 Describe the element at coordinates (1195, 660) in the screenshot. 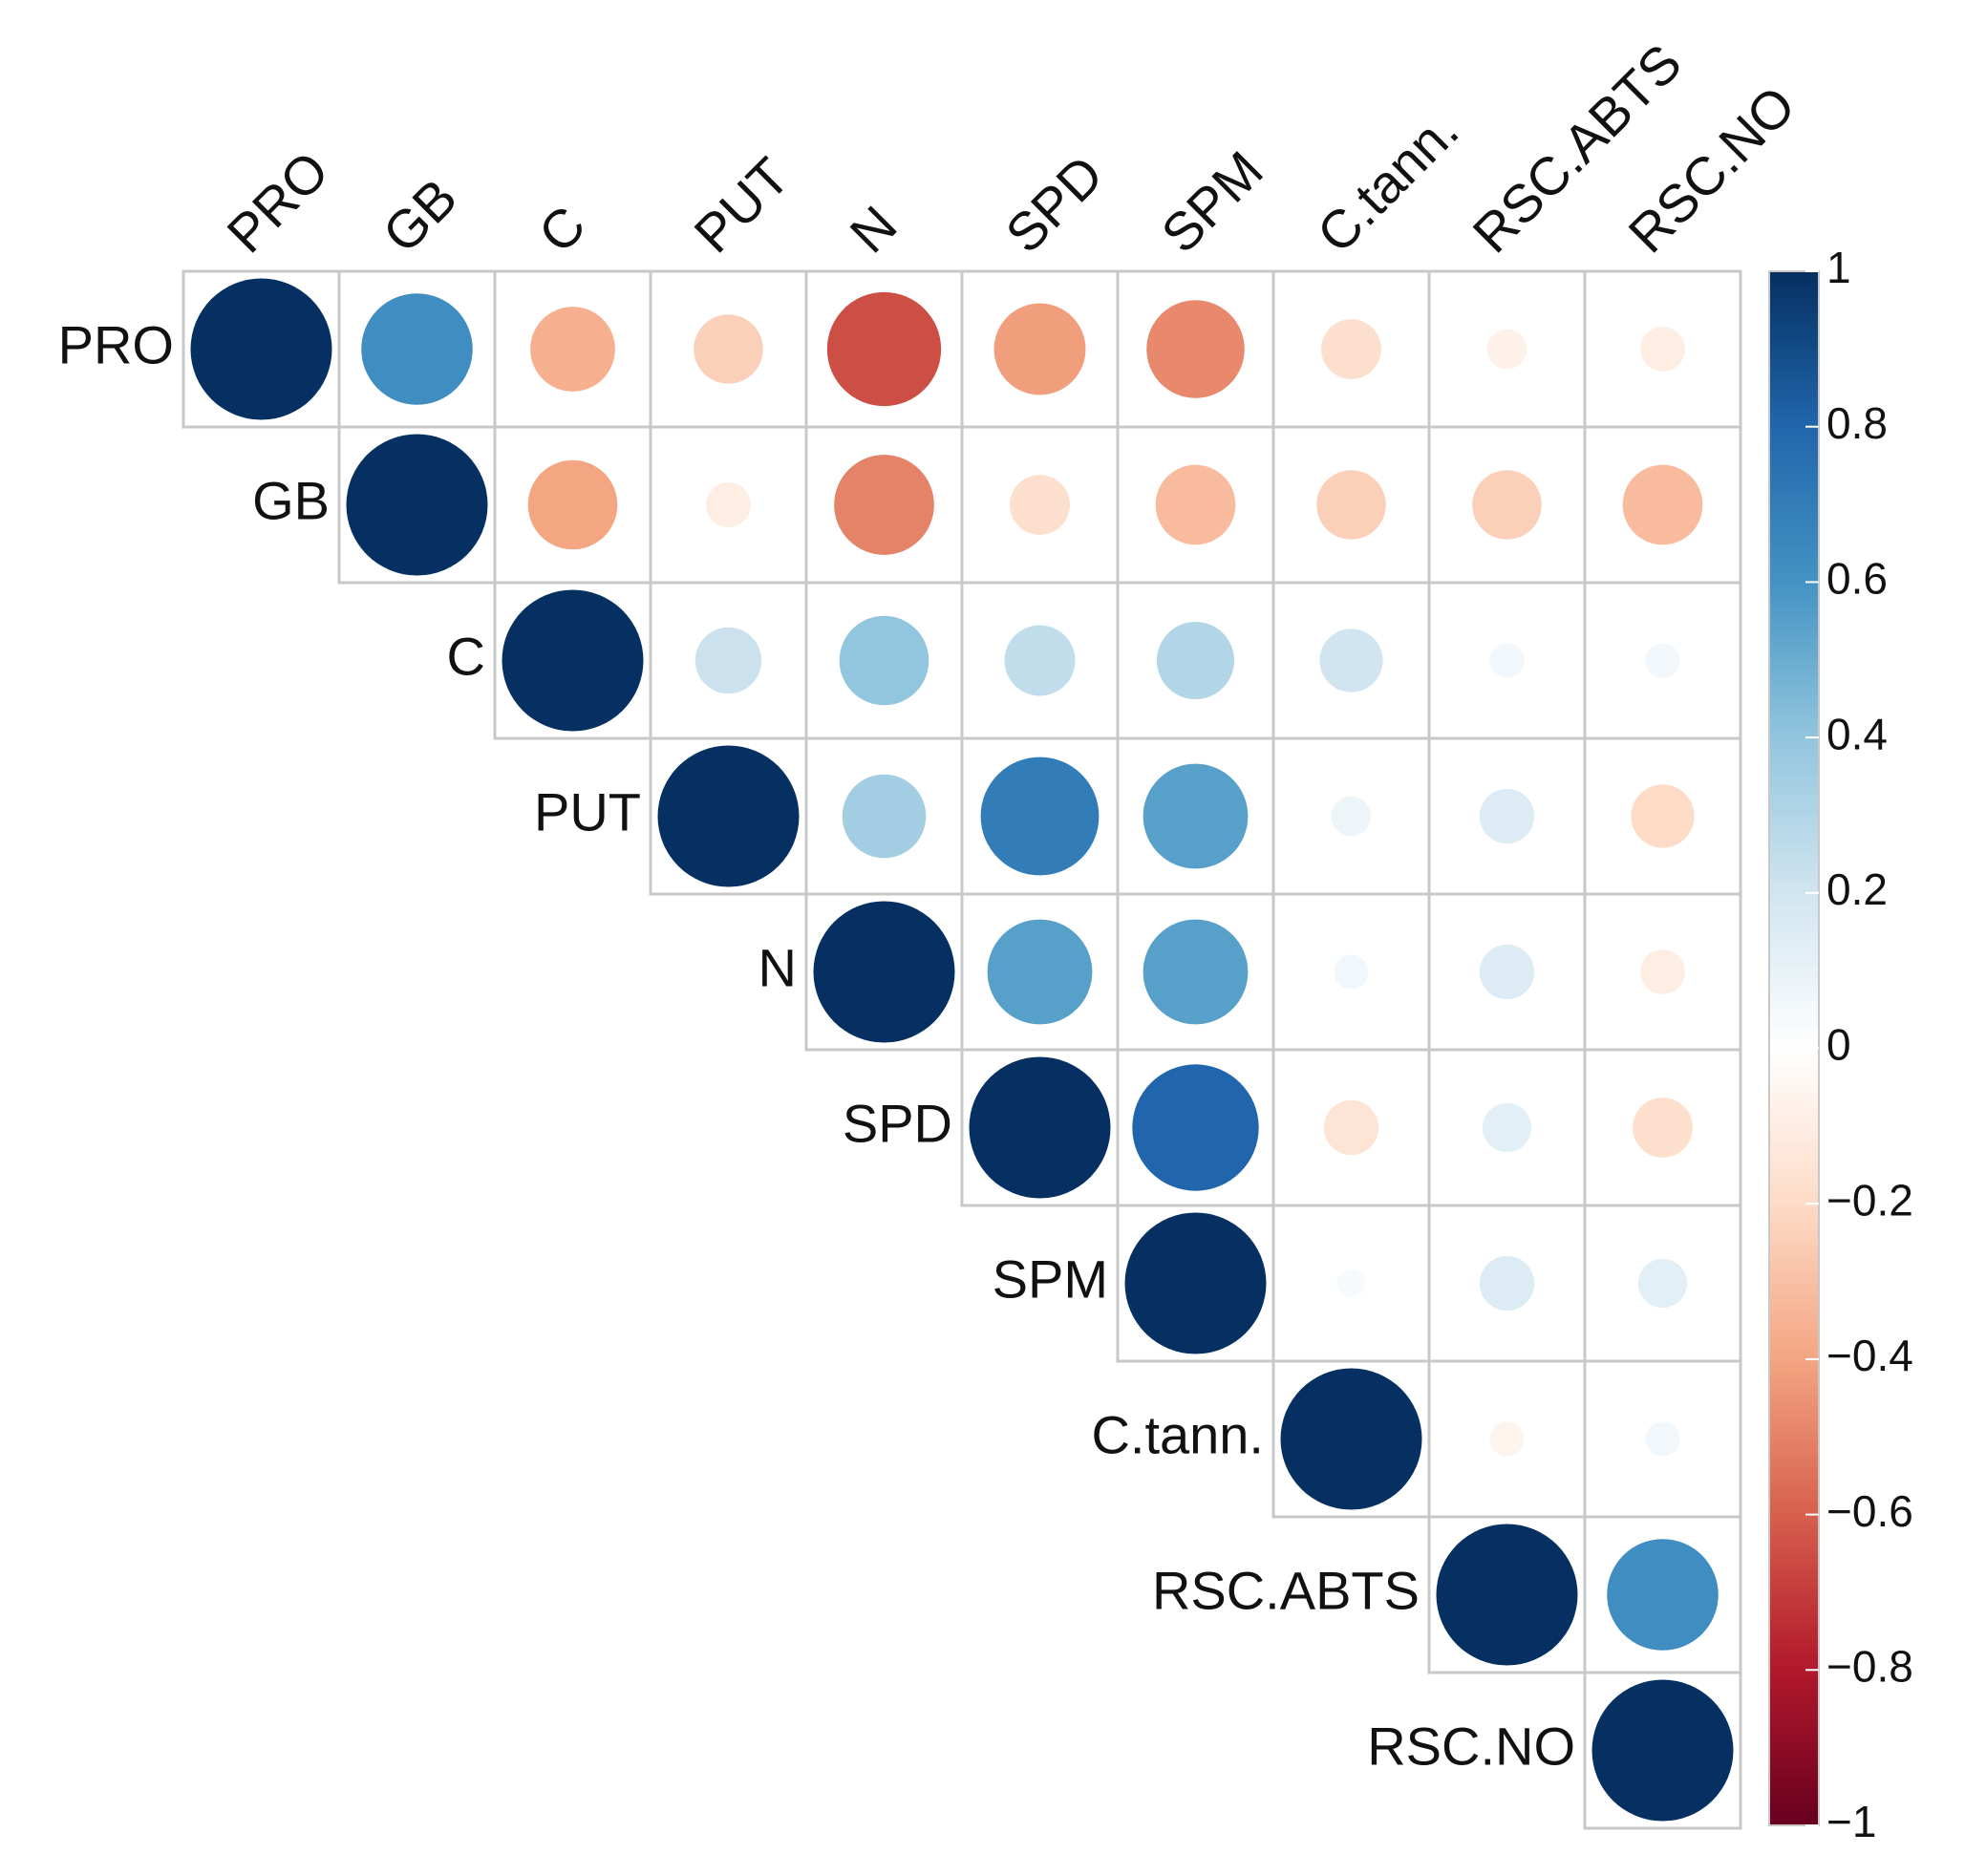

I see `corr-circle-C-SPM` at that location.